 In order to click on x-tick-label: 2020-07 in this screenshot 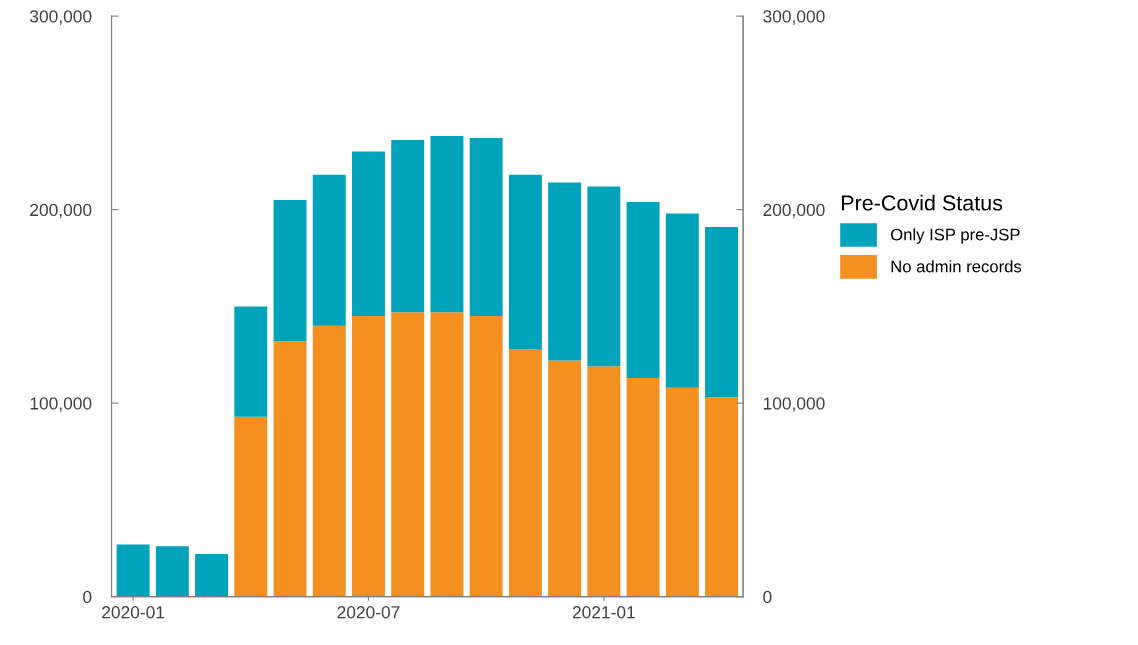, I will do `click(368, 612)`.